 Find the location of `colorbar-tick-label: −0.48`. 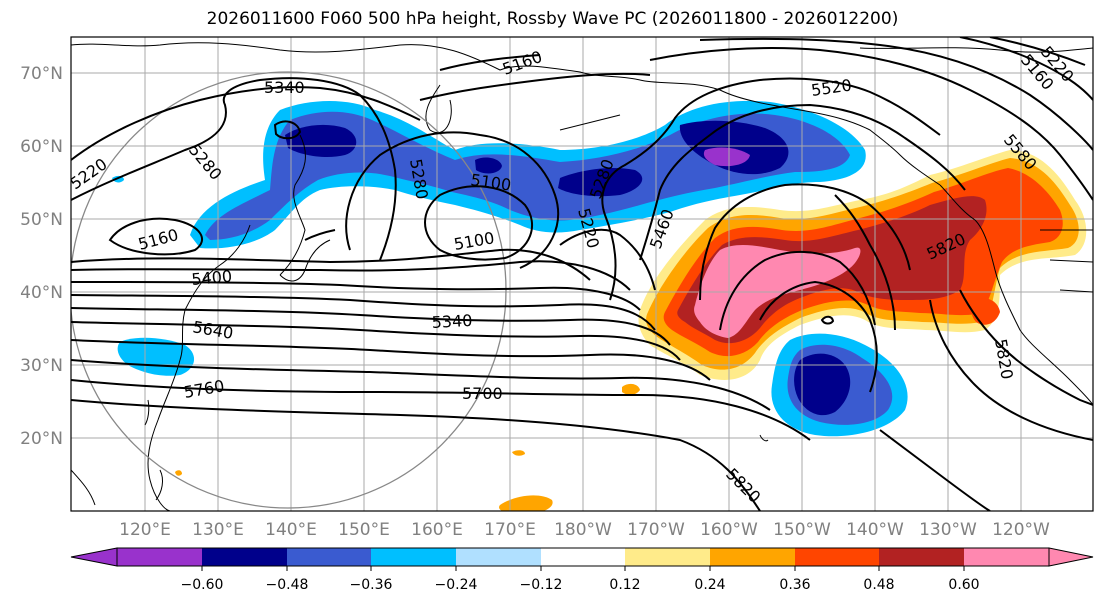

colorbar-tick-label: −0.48 is located at coordinates (287, 585).